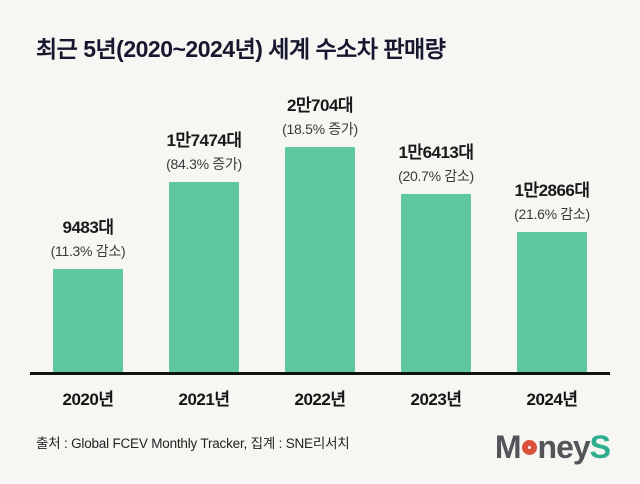 The width and height of the screenshot is (640, 484). What do you see at coordinates (436, 399) in the screenshot?
I see `x-axis-label: 2023년` at bounding box center [436, 399].